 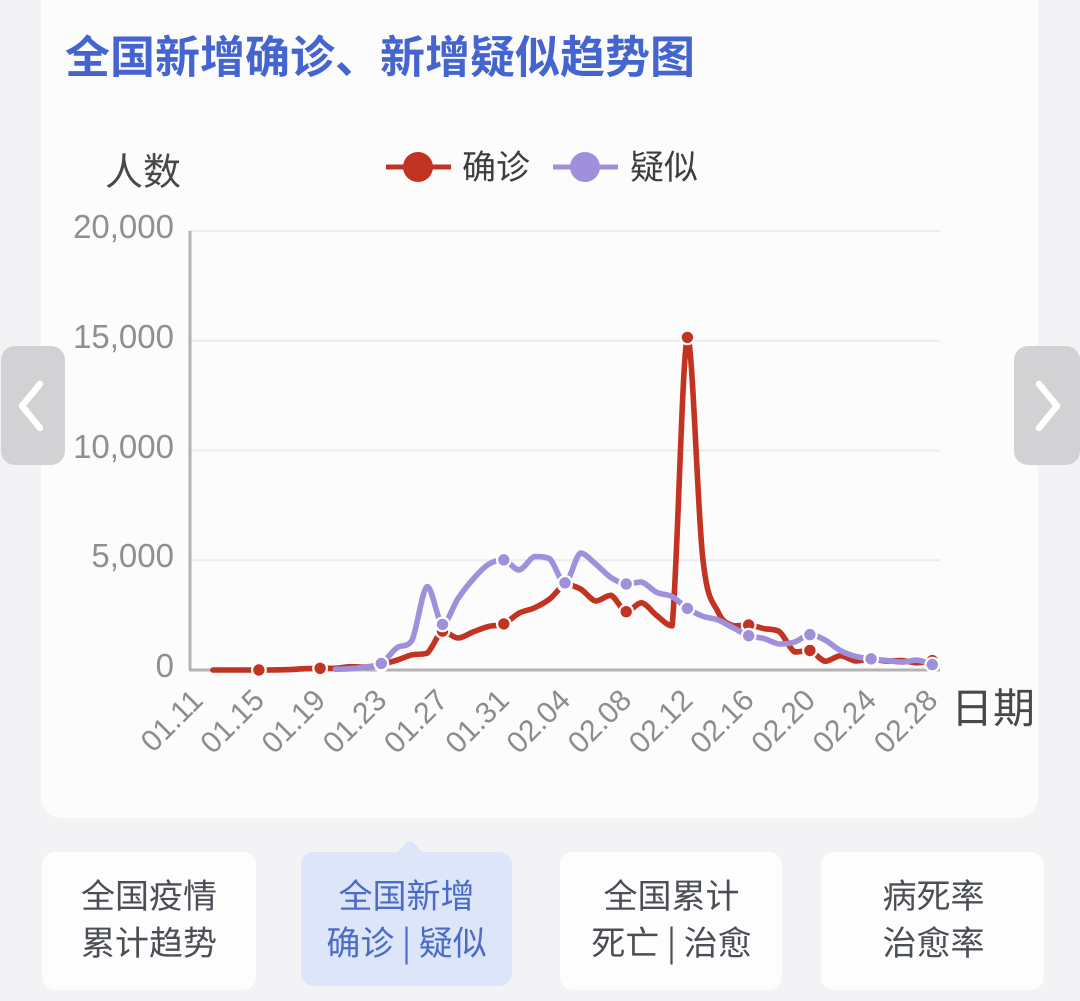 I want to click on svg-text: 10,000, so click(x=123, y=446).